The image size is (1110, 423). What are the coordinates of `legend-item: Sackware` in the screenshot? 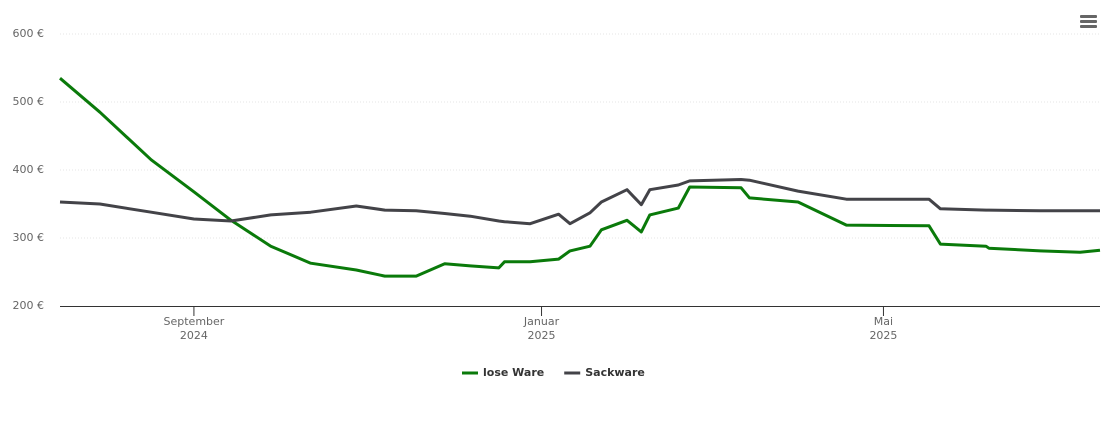 It's located at (604, 372).